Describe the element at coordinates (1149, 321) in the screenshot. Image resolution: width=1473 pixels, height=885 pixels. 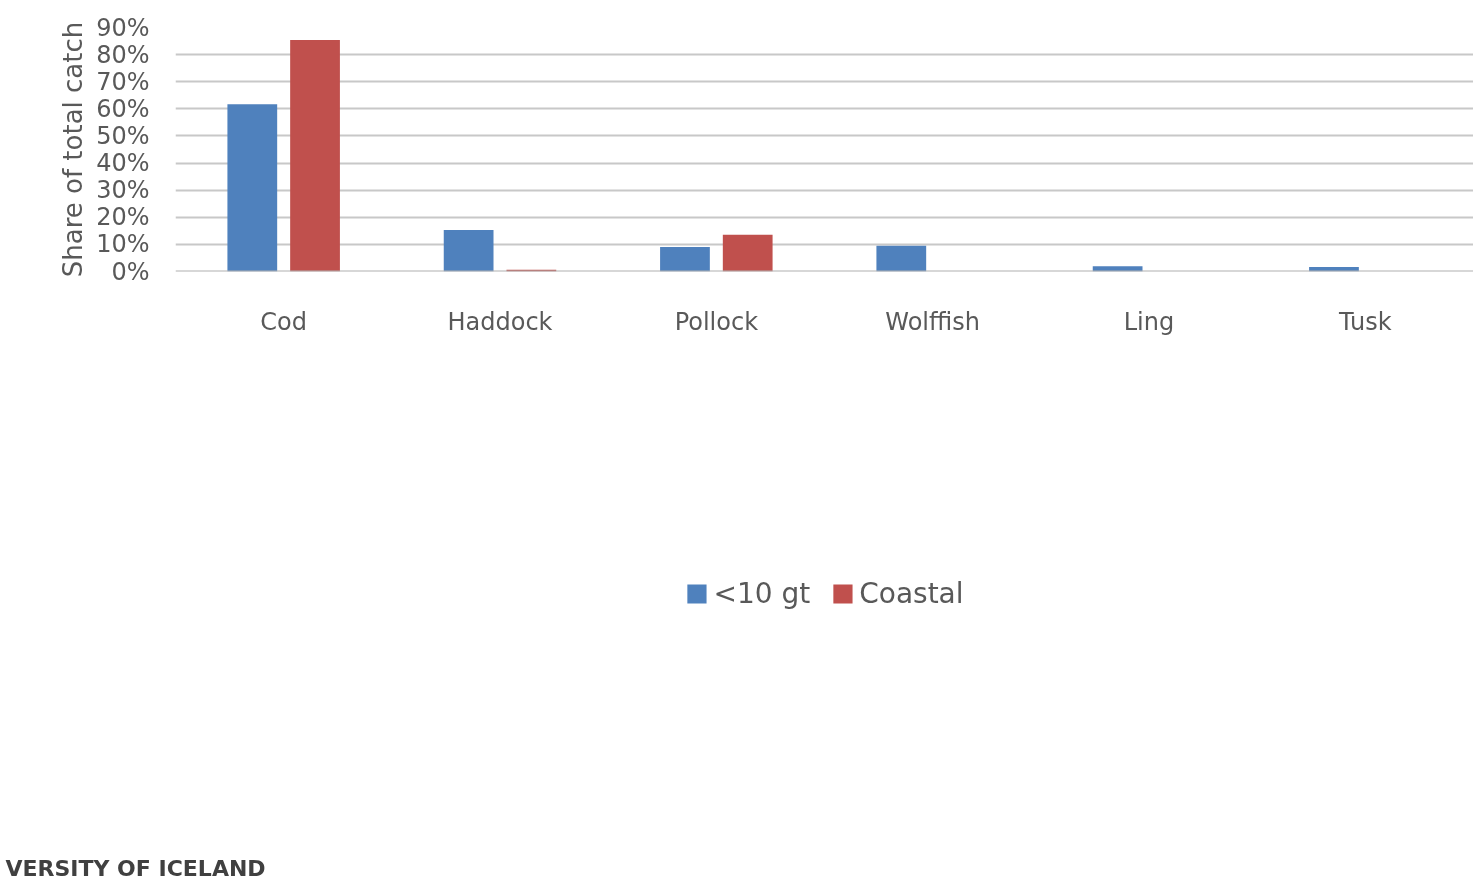
I see `x-tick-label: Ling` at that location.